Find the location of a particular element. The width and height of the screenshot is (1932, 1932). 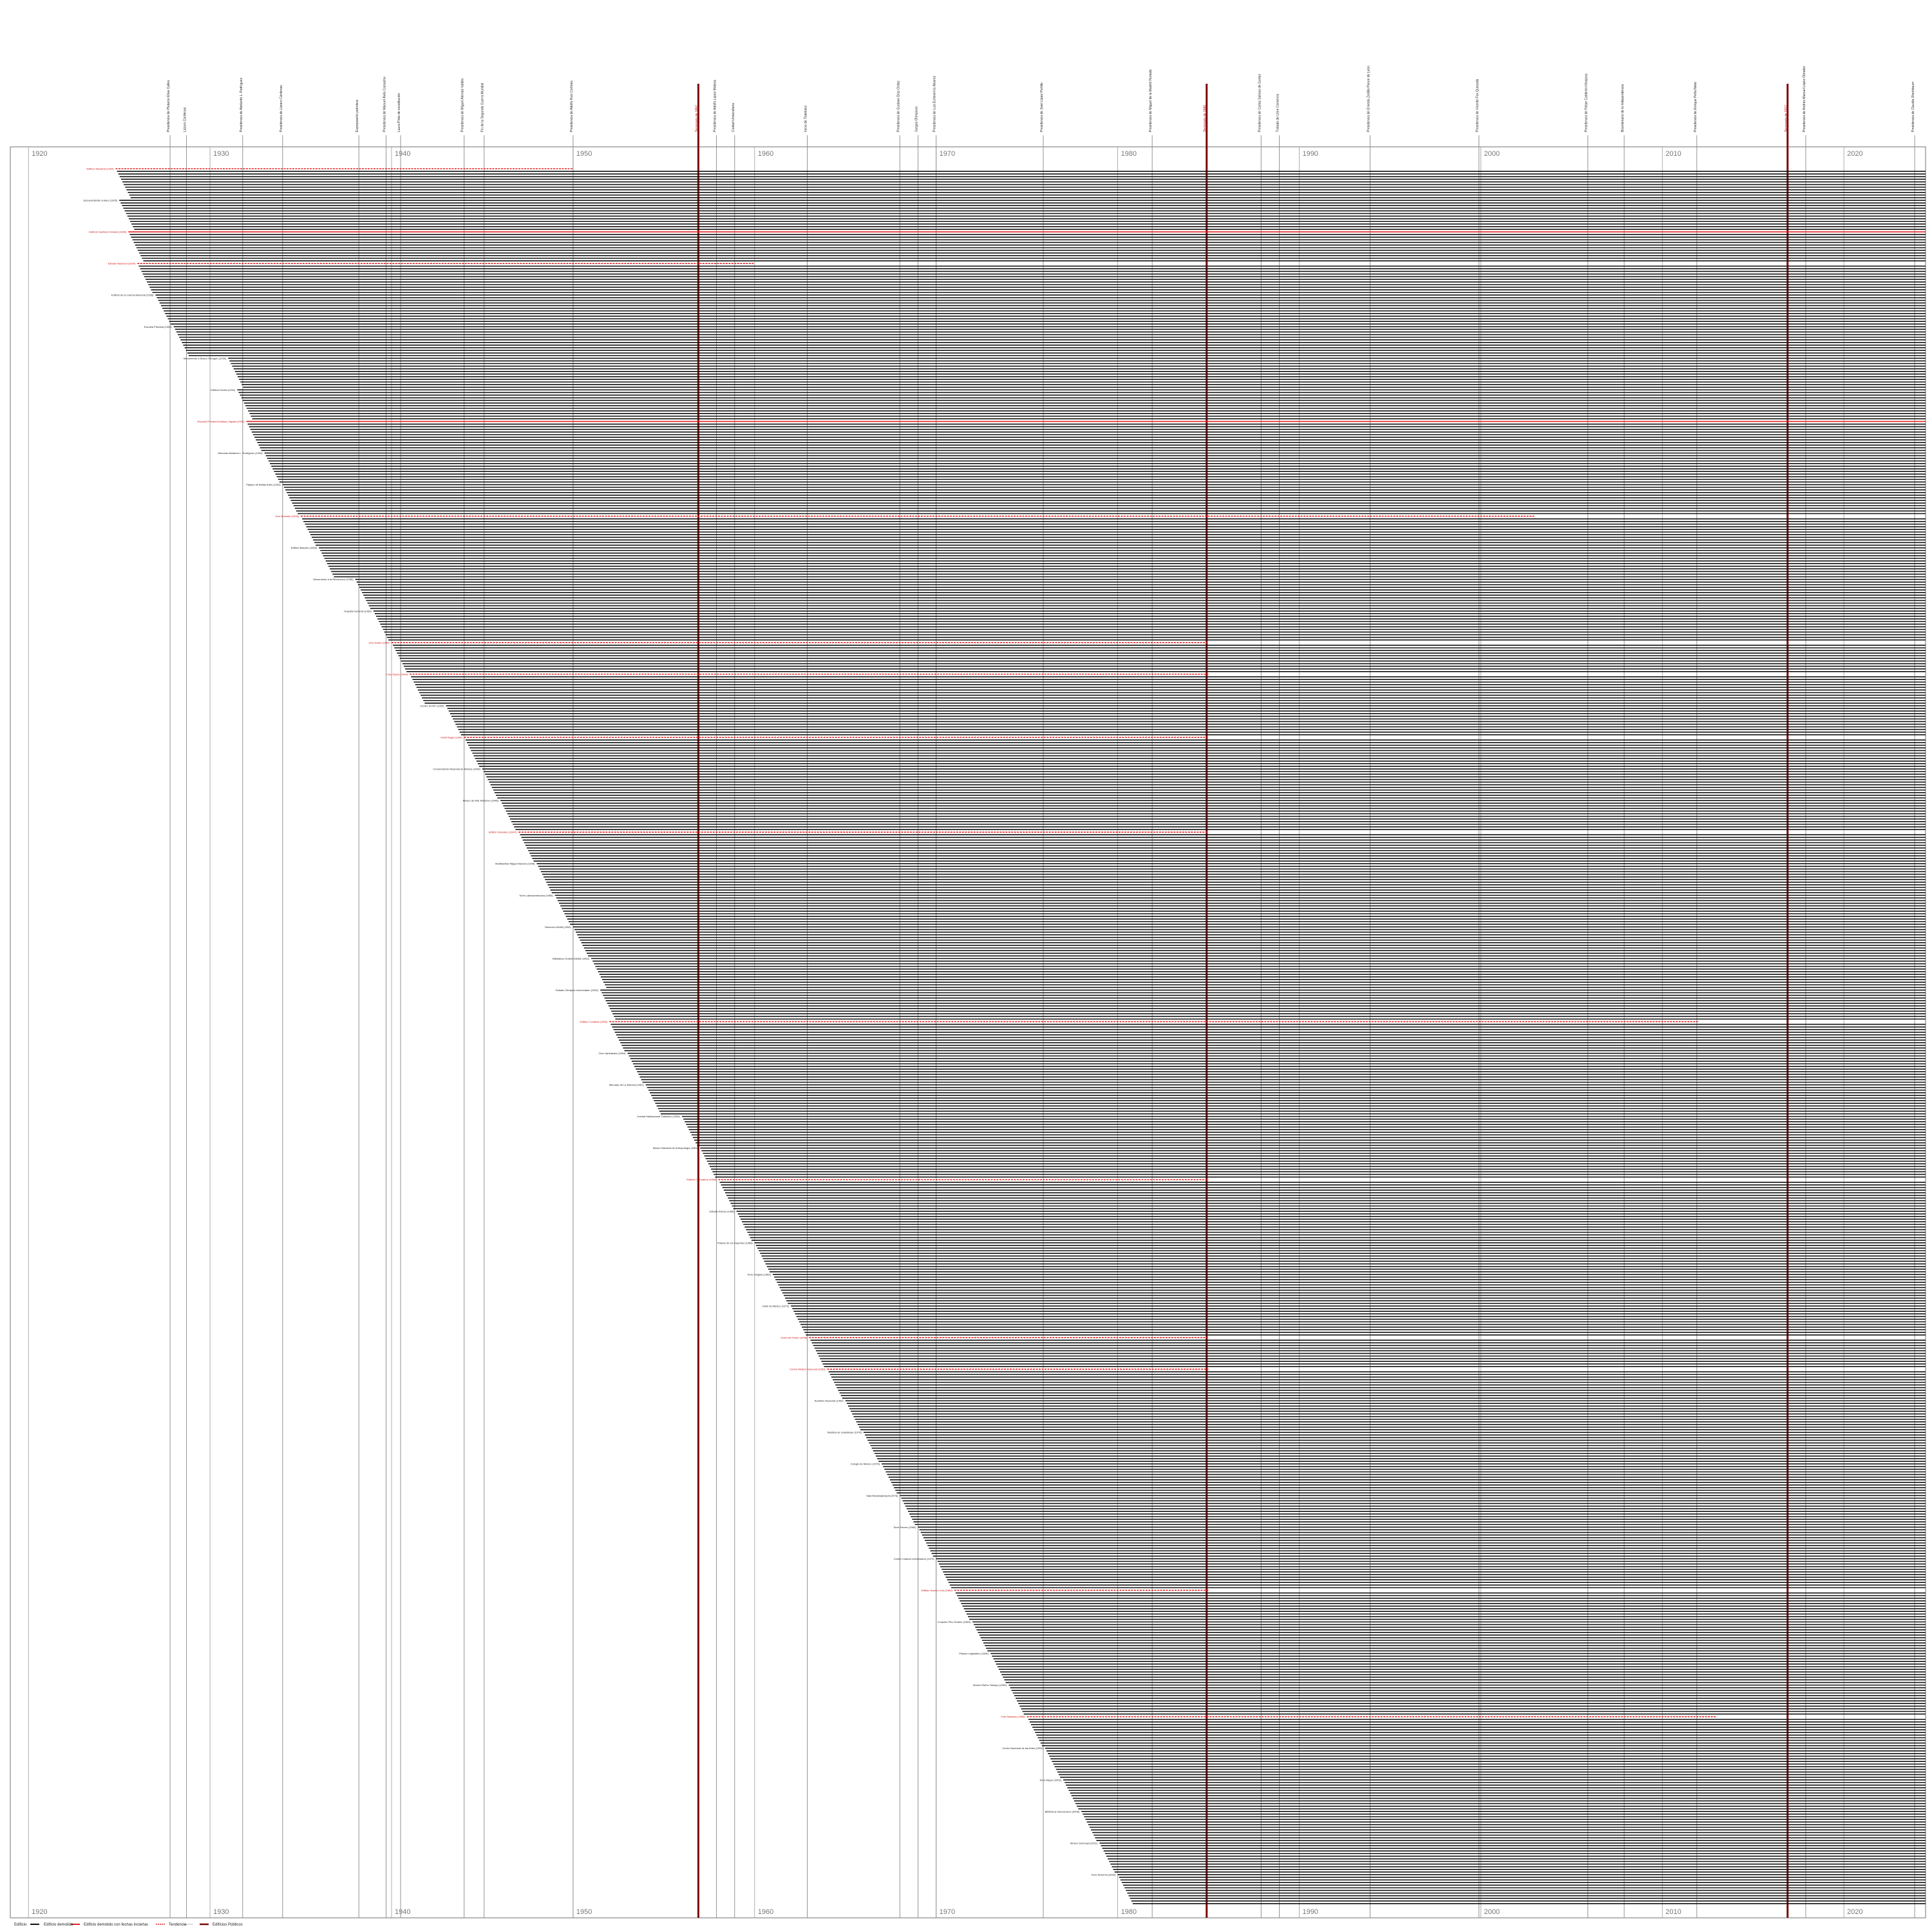

building-label: Cine Manacar (1965) is located at coordinates (1013, 1717).